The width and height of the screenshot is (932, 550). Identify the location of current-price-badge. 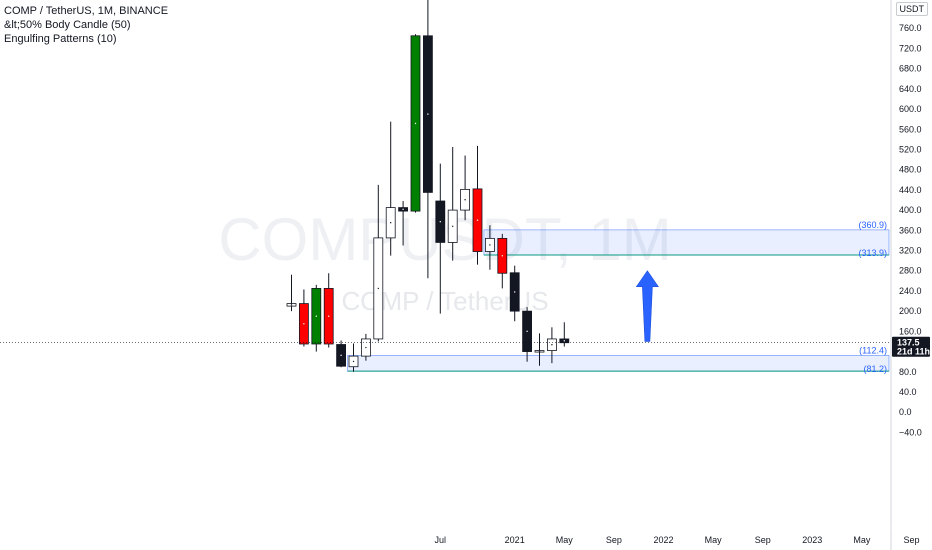
(911, 346).